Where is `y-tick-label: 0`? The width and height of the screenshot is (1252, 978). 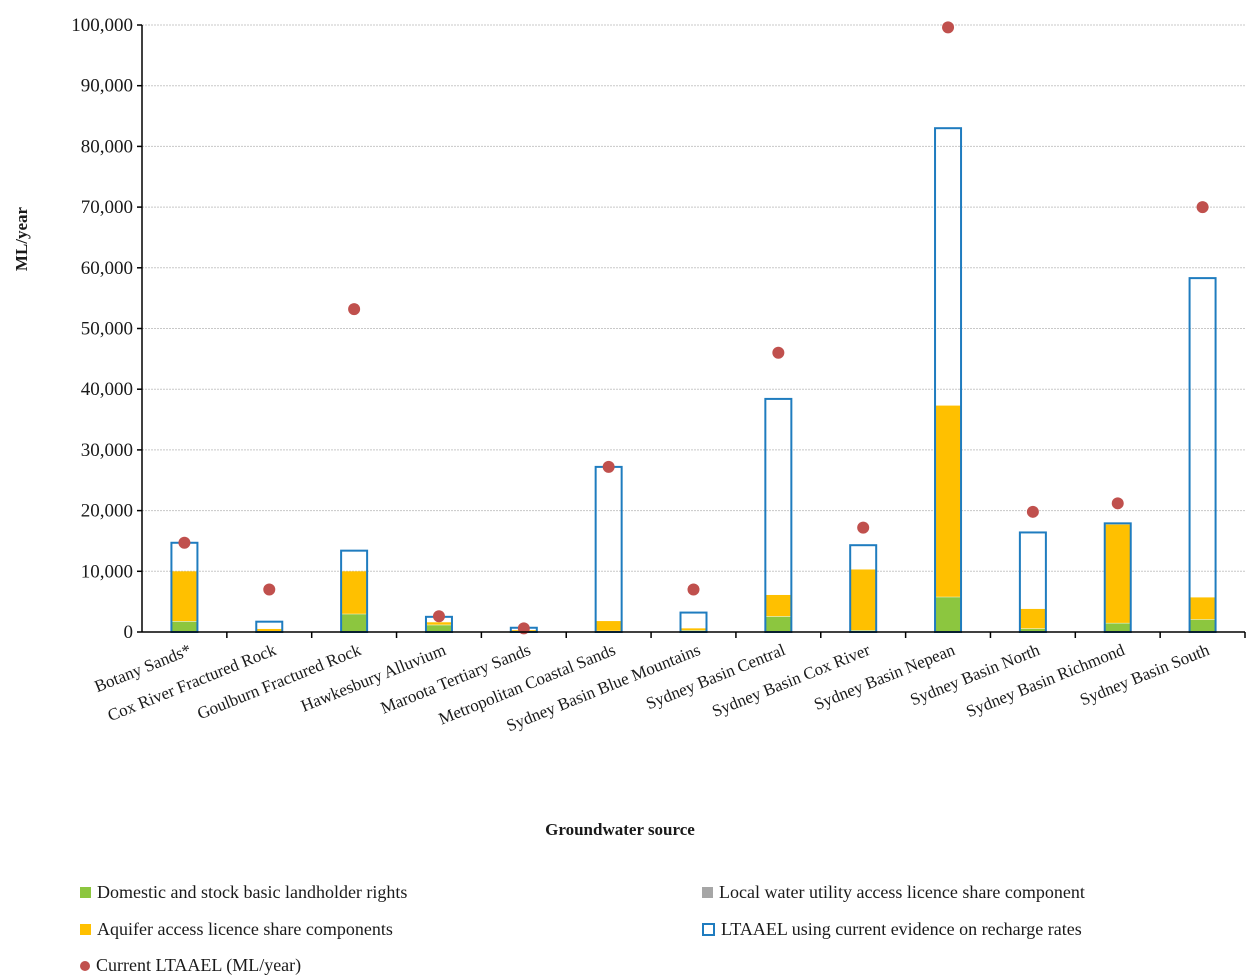 y-tick-label: 0 is located at coordinates (129, 632).